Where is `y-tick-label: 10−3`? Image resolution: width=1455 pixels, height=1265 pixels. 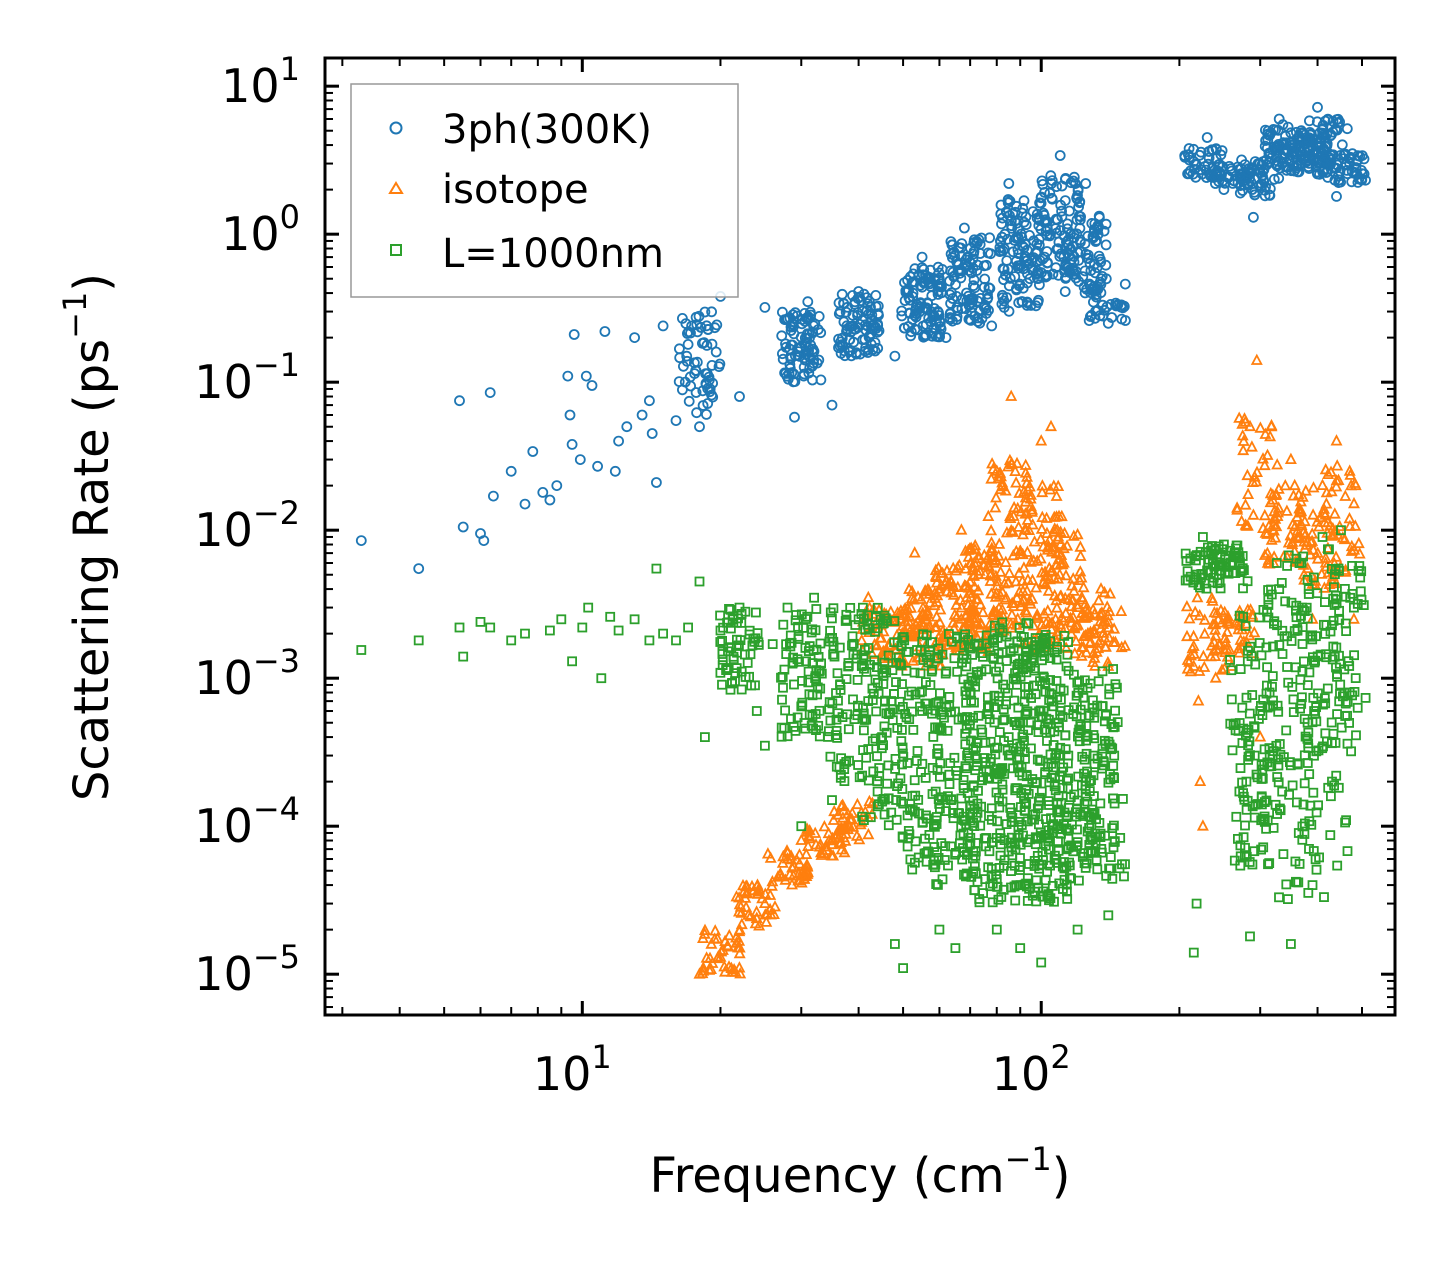
y-tick-label: 10−3 is located at coordinates (247, 673).